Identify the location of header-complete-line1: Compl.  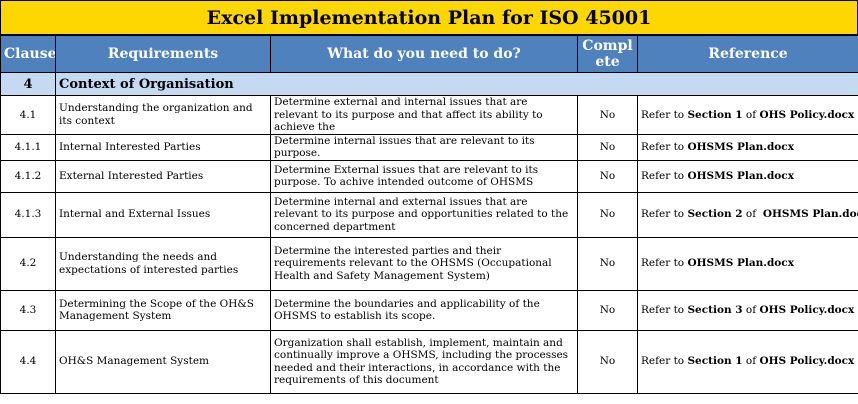
(607, 46).